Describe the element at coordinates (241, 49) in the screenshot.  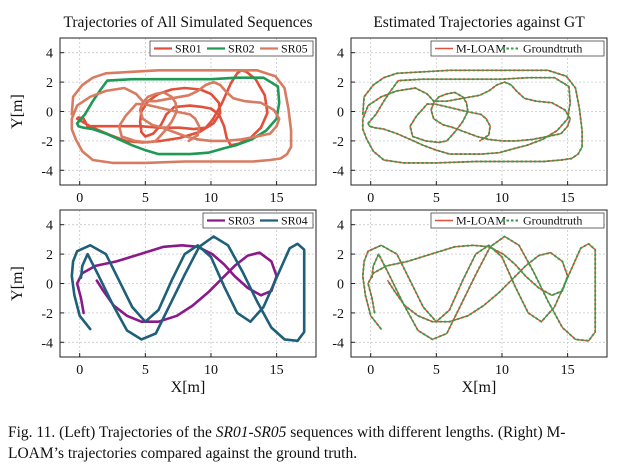
I see `panel-tl-legend-sr02-label: SR02` at that location.